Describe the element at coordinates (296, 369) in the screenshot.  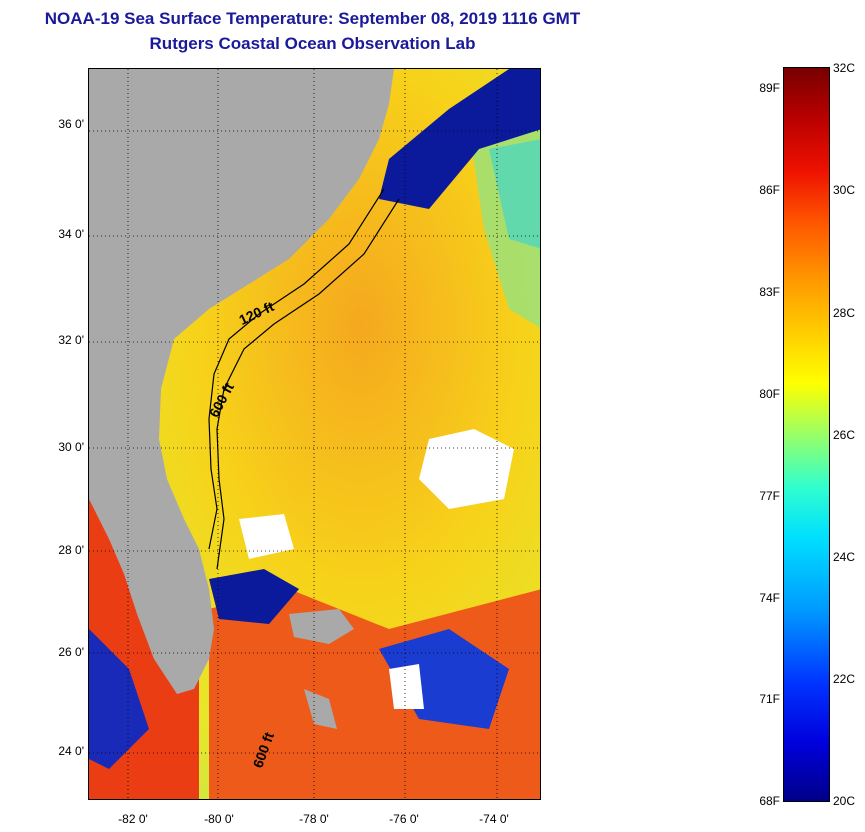
I see `contour-120ft` at that location.